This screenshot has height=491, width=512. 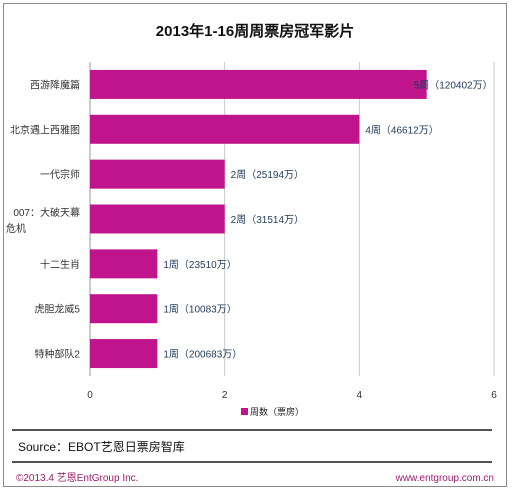 I want to click on data-label: 4周（46612万）, so click(x=401, y=130).